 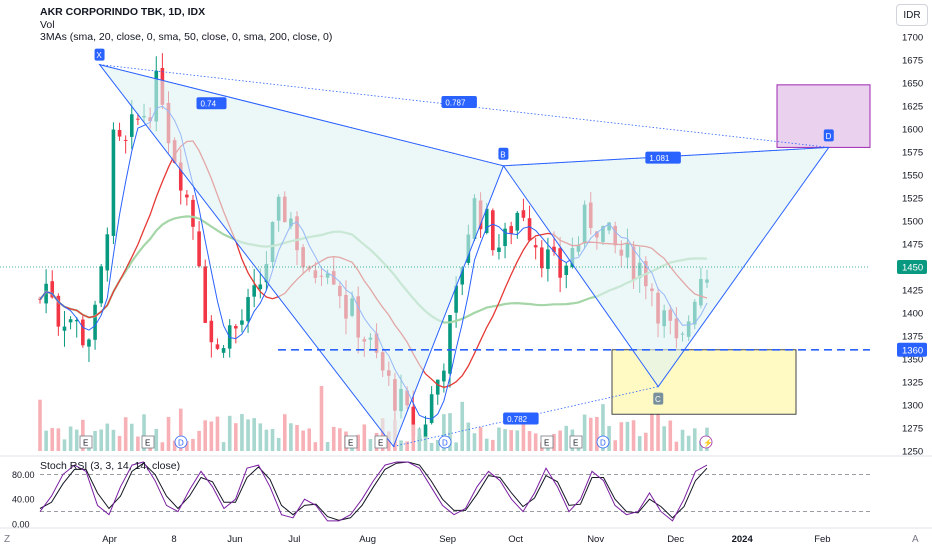 What do you see at coordinates (915, 539) in the screenshot?
I see `auto-scale-button: A` at bounding box center [915, 539].